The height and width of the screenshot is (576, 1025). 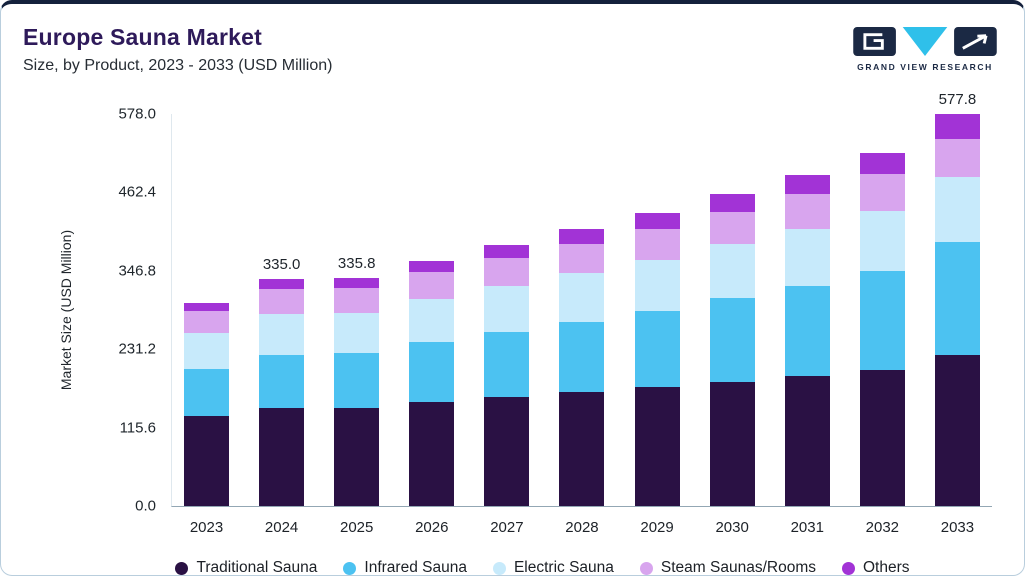 What do you see at coordinates (807, 527) in the screenshot?
I see `x-tick-label: 2031` at bounding box center [807, 527].